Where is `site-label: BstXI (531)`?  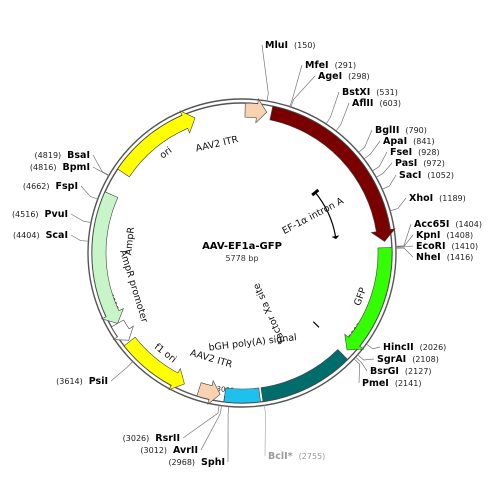
site-label: BstXI (531) is located at coordinates (370, 92).